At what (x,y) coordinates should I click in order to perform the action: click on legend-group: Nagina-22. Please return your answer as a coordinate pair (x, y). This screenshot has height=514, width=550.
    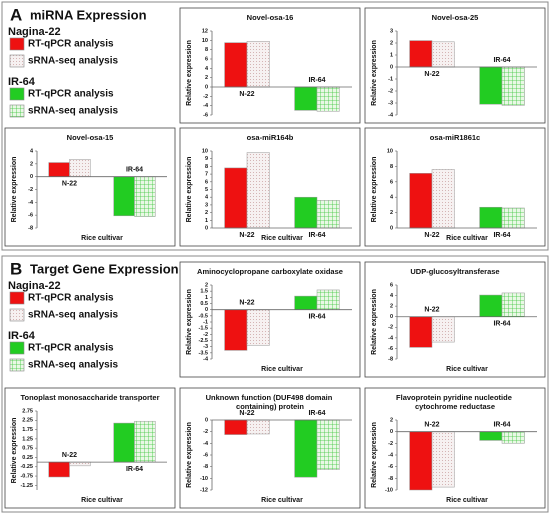
    Looking at the image, I should click on (34, 286).